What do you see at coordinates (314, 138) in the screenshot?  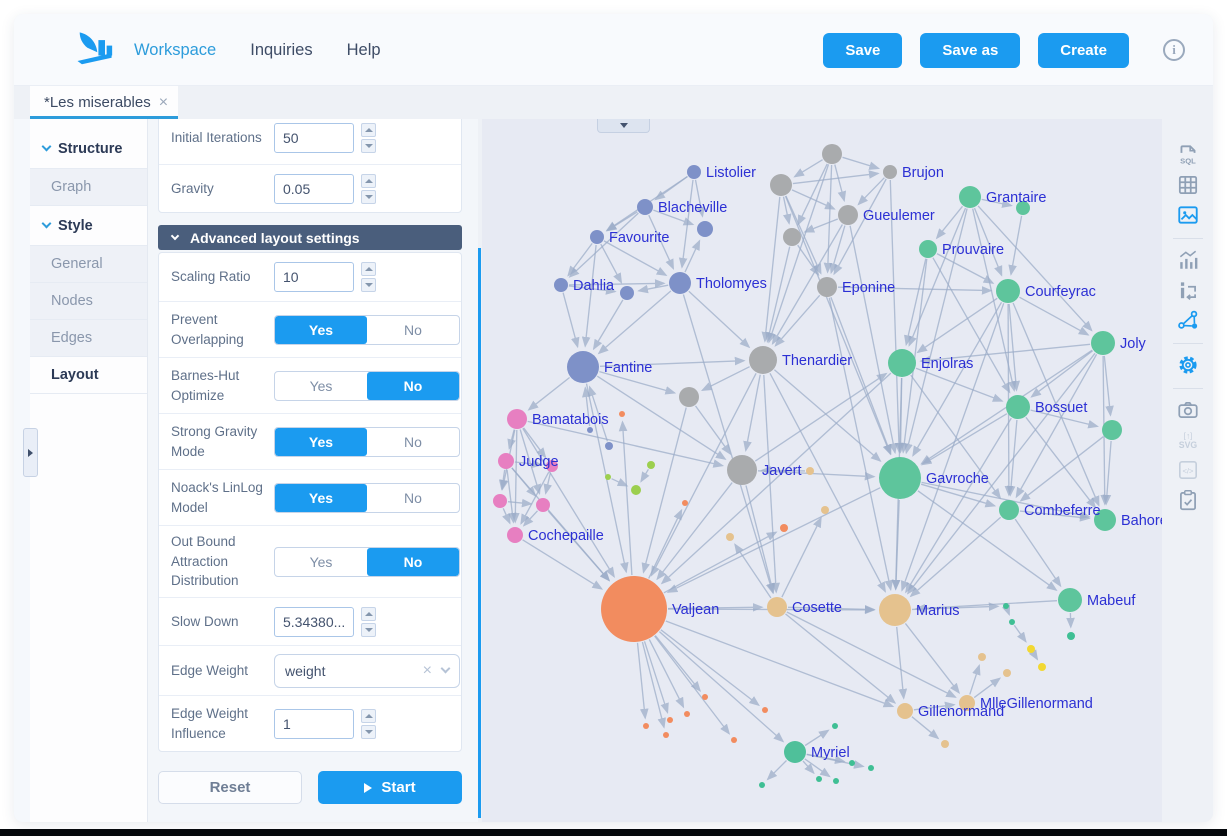 I see `initial-iterations-input` at bounding box center [314, 138].